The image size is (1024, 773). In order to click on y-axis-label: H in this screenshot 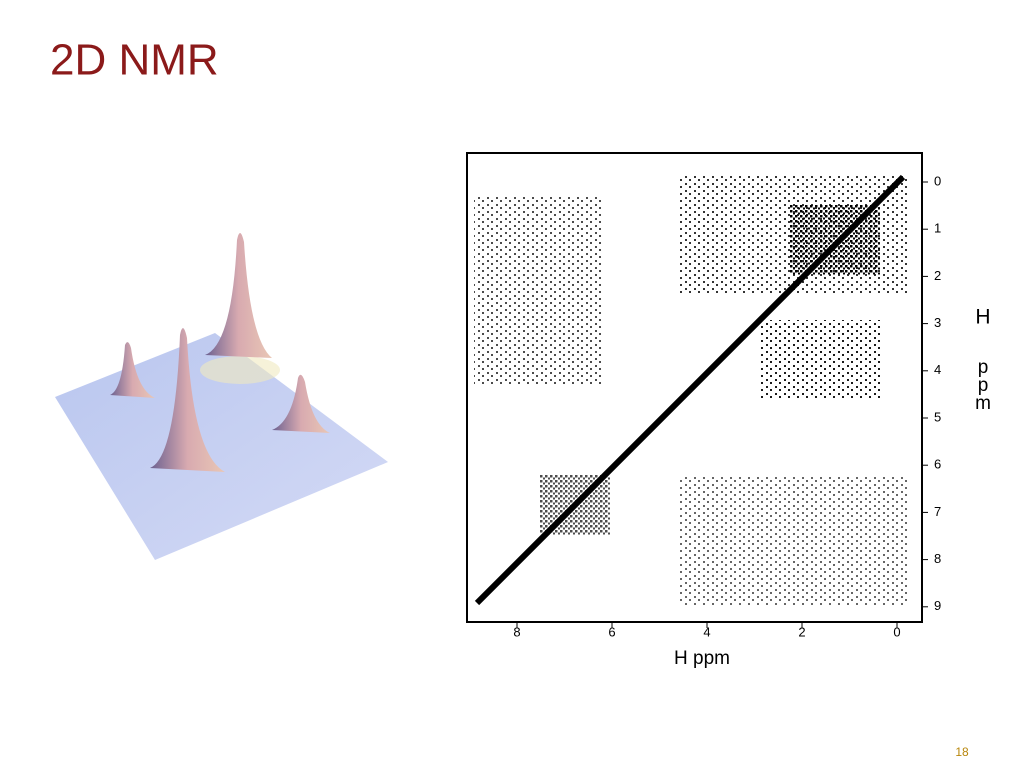, I will do `click(982, 317)`.